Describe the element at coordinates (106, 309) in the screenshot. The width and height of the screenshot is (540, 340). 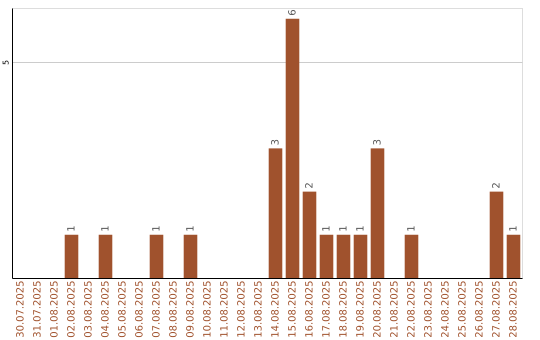
I see `x-tick-label: 04.08.2025` at that location.